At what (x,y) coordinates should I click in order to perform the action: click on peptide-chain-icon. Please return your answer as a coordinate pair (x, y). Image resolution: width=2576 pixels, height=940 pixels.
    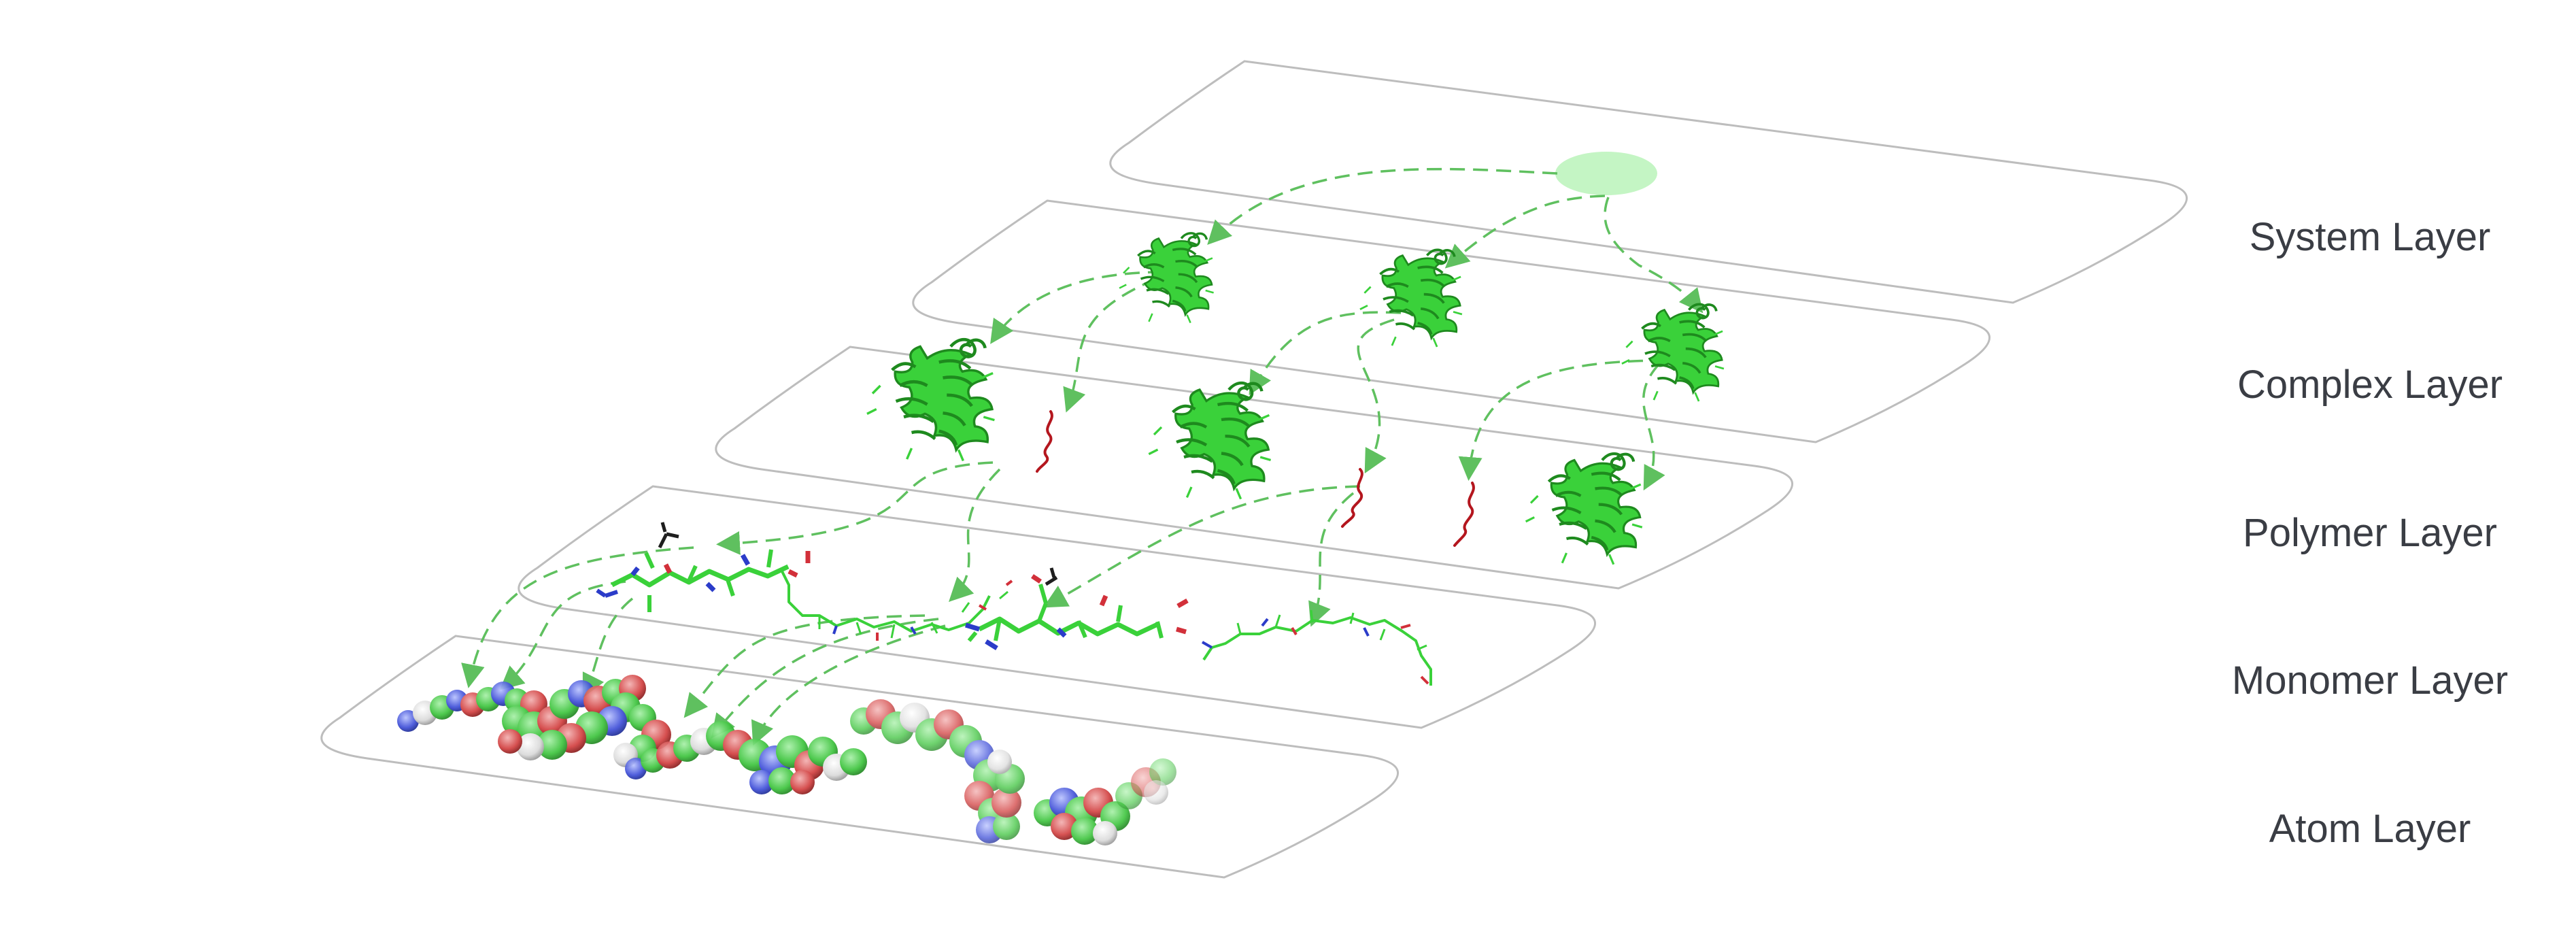
    Looking at the image, I should click on (1255, 478).